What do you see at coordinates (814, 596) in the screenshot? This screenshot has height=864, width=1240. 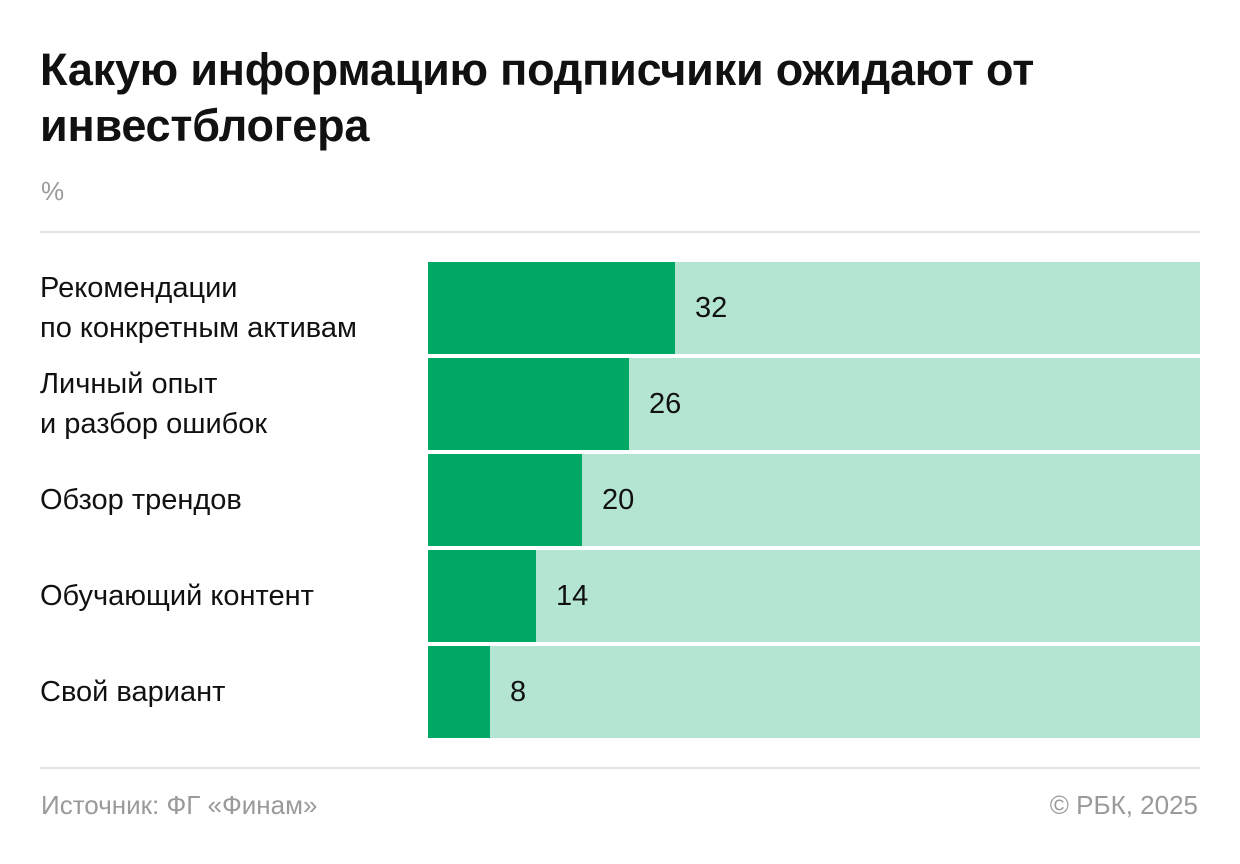 I see `bar-track: 14` at bounding box center [814, 596].